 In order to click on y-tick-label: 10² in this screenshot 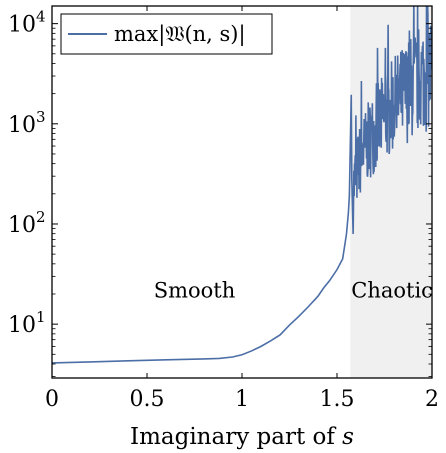, I will do `click(27, 223)`.